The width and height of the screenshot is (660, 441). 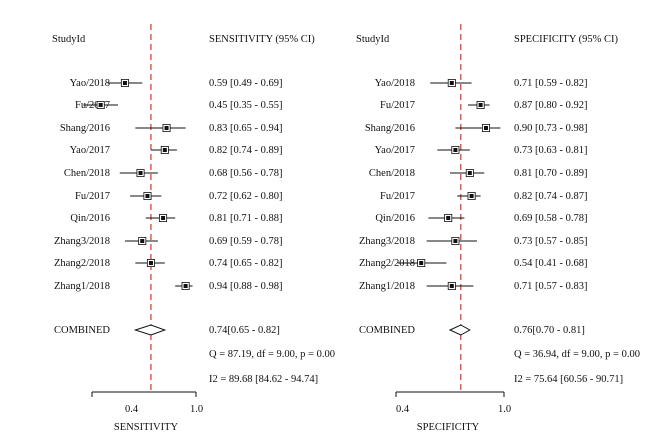 I want to click on ci-value: 0.69 [0.59 - 0.78], so click(x=246, y=241).